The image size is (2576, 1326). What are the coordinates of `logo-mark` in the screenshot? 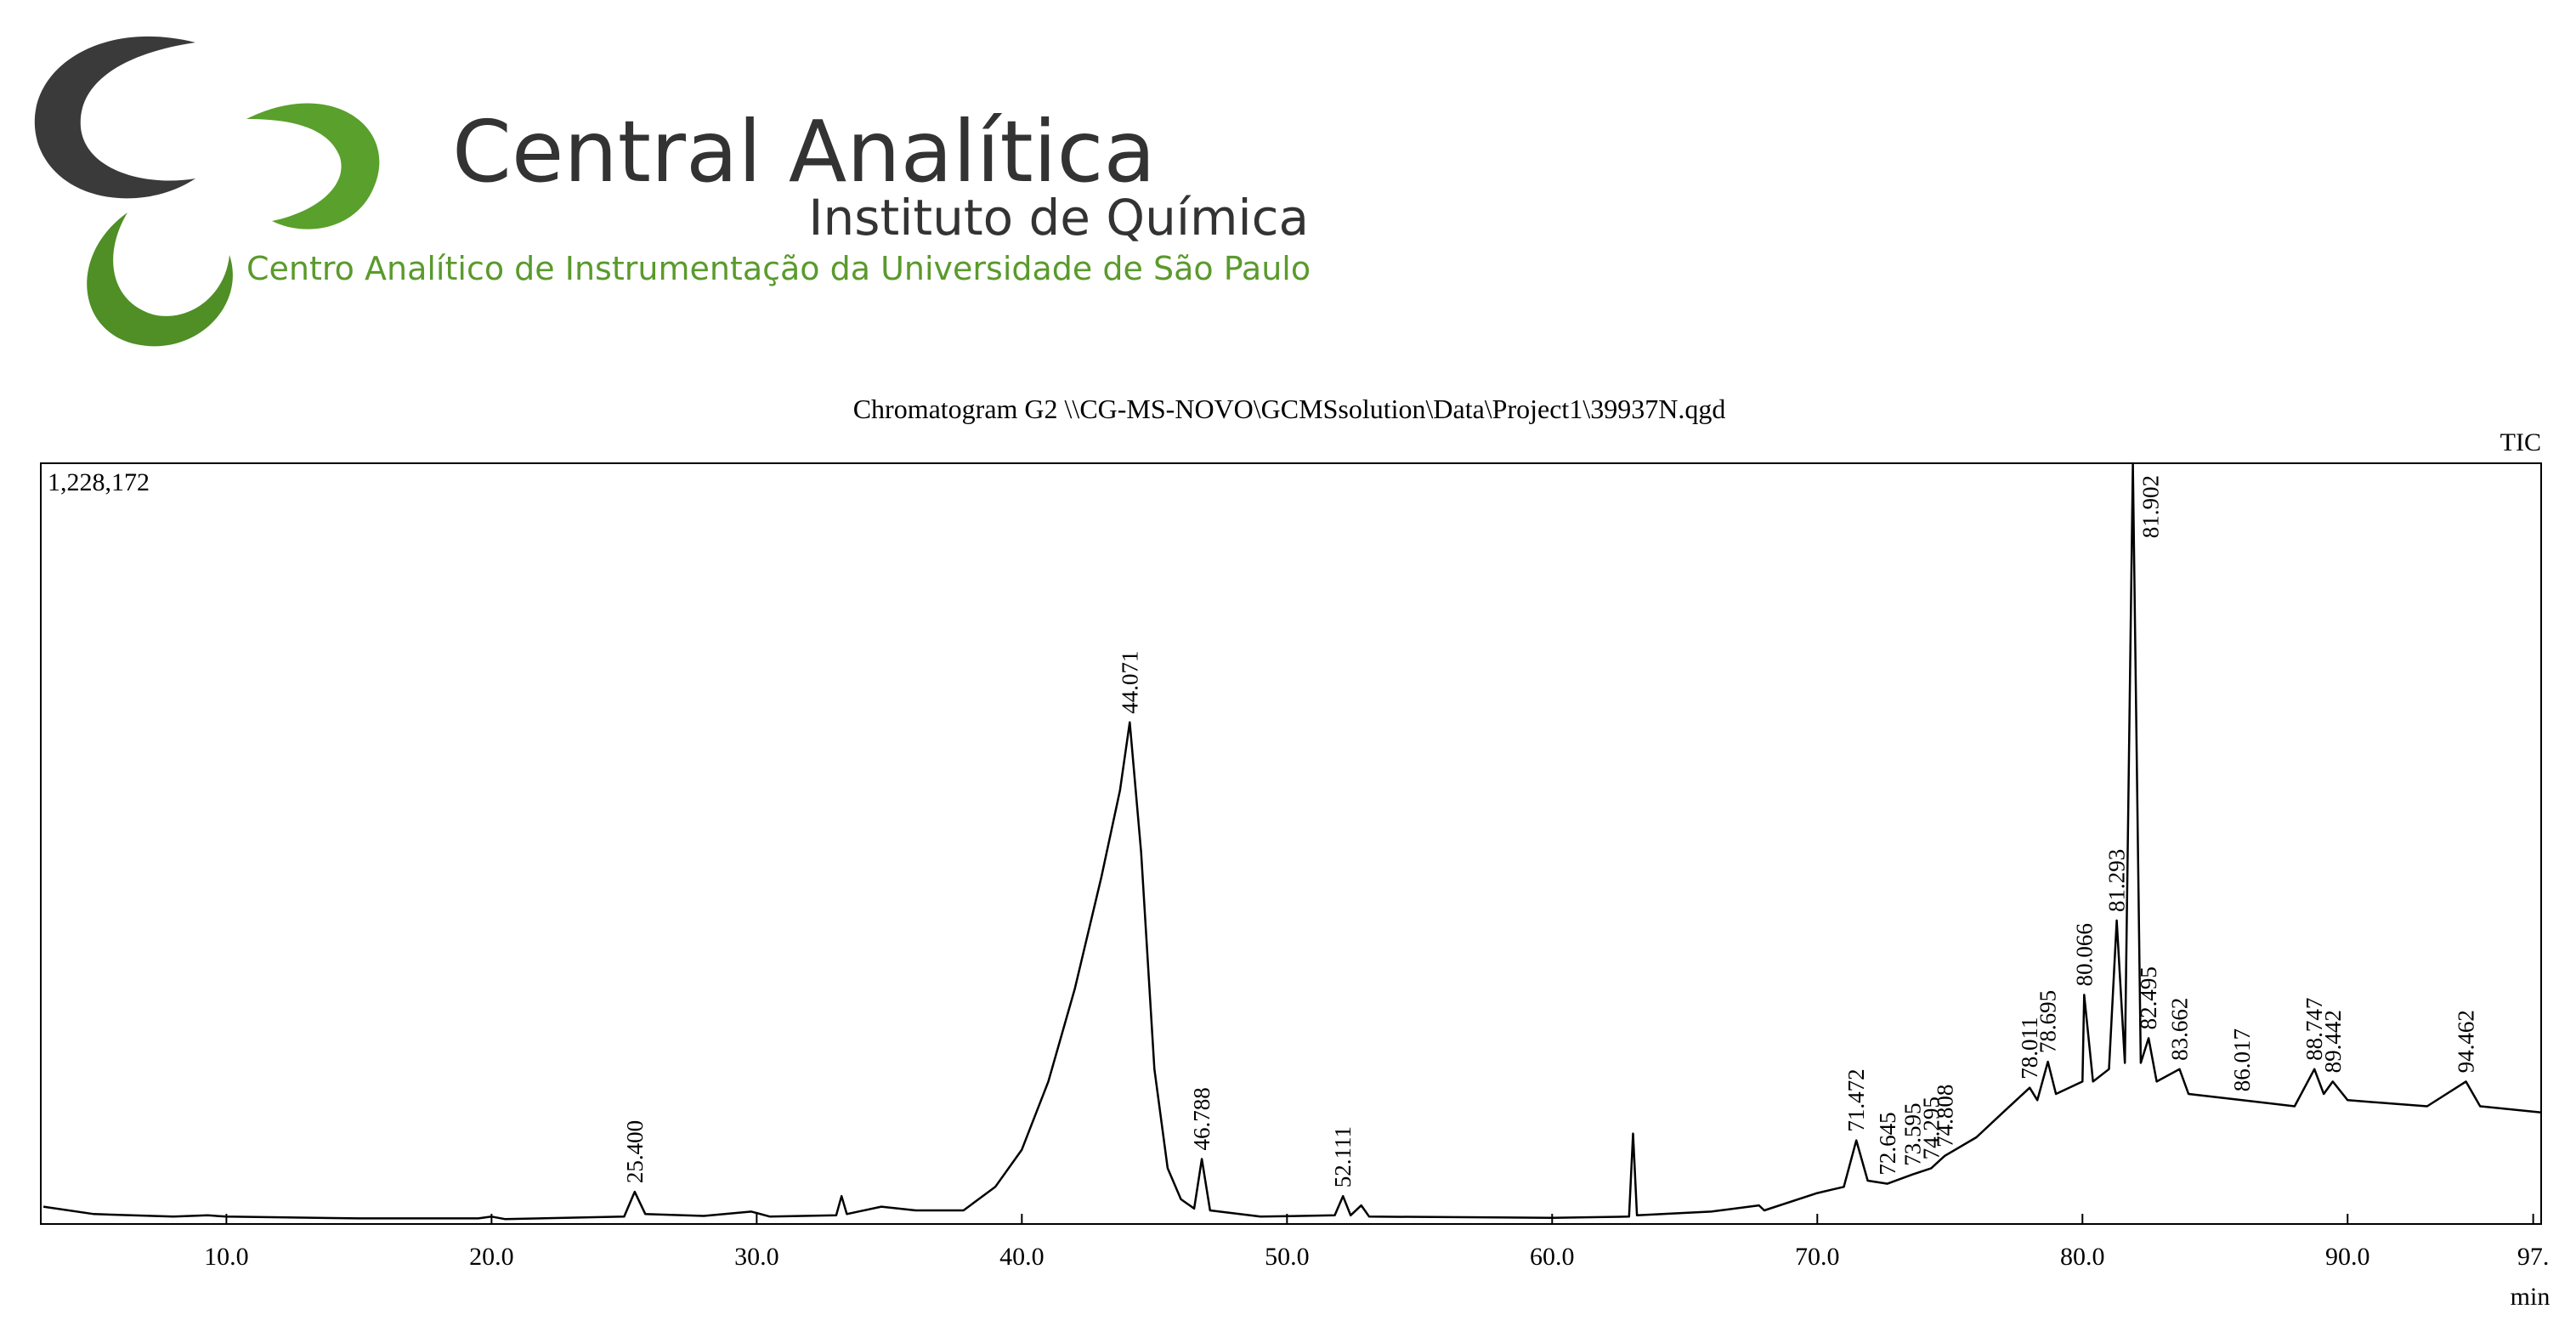 It's located at (207, 191).